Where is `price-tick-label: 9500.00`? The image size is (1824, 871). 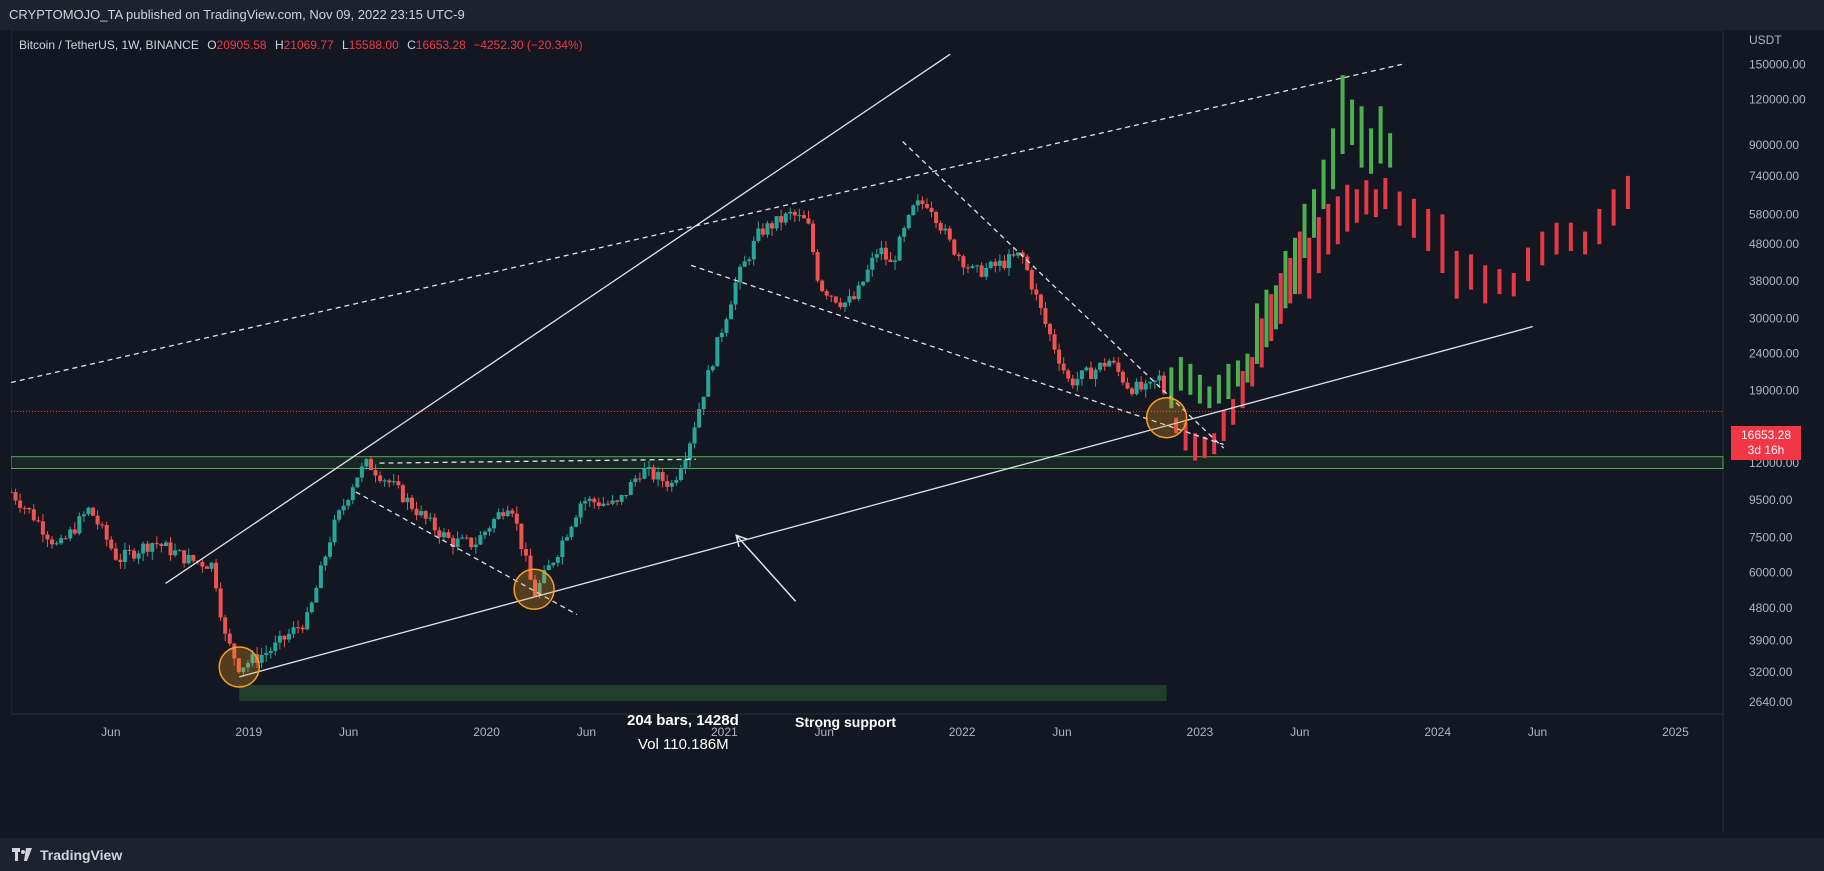 price-tick-label: 9500.00 is located at coordinates (1771, 500).